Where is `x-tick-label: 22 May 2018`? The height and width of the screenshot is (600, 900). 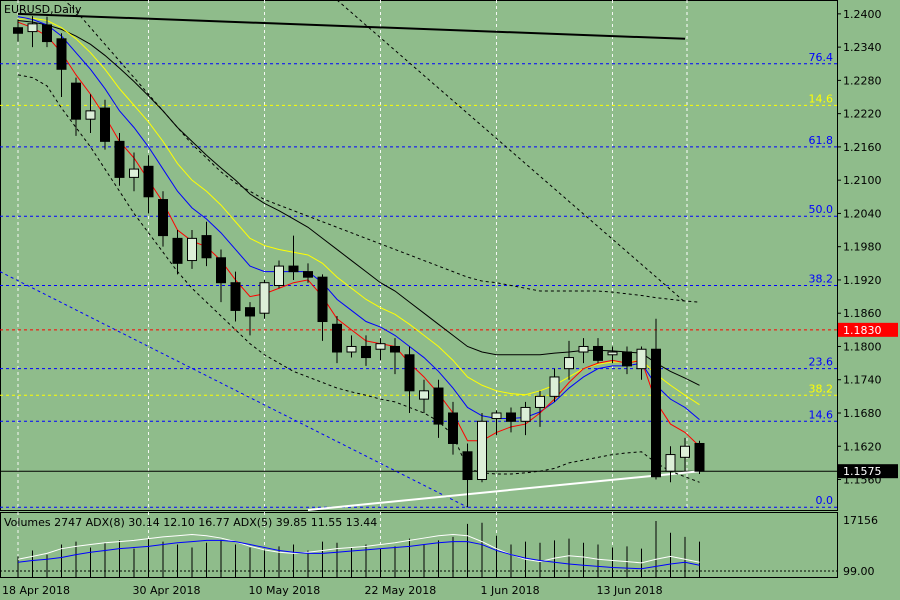 x-tick-label: 22 May 2018 is located at coordinates (401, 590).